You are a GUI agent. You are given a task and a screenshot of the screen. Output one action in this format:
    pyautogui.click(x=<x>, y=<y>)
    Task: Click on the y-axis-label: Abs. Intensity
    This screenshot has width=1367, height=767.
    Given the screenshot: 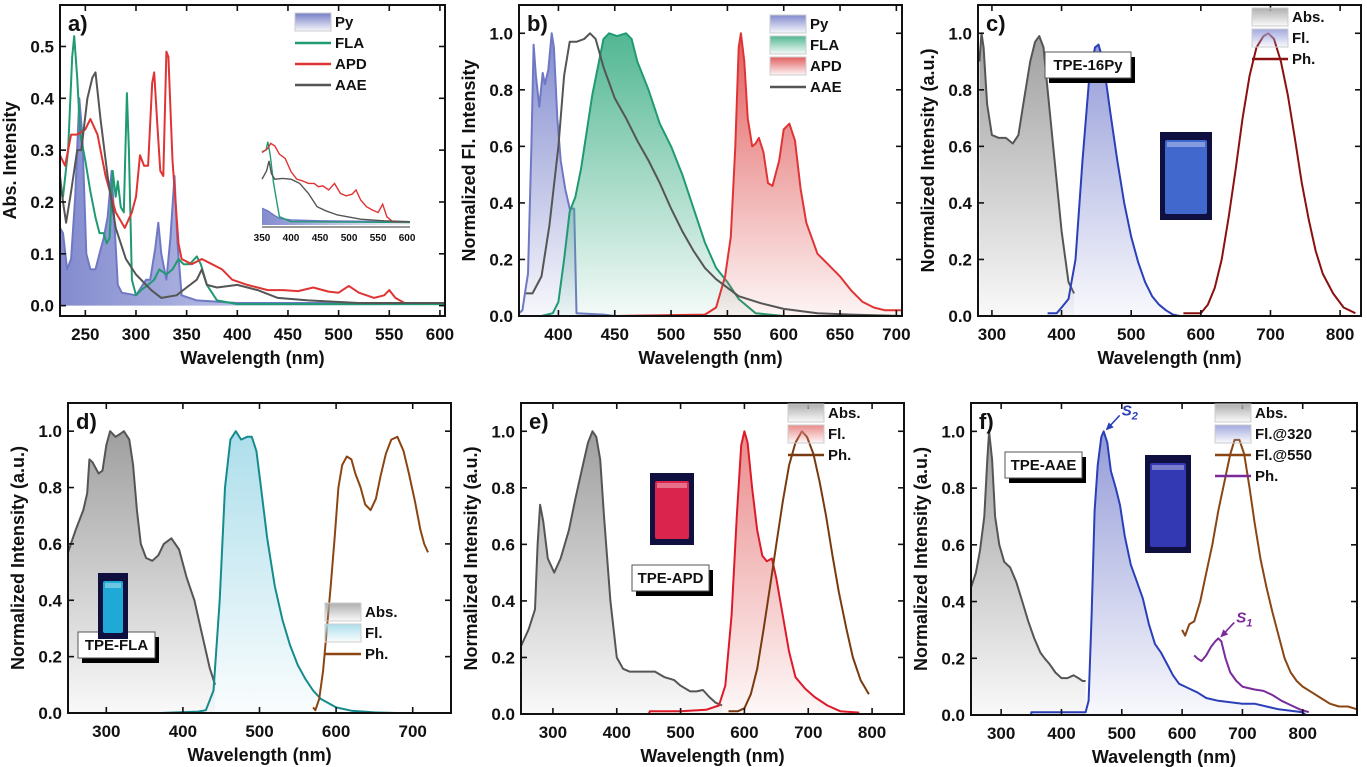 What is the action you would take?
    pyautogui.click(x=10, y=160)
    